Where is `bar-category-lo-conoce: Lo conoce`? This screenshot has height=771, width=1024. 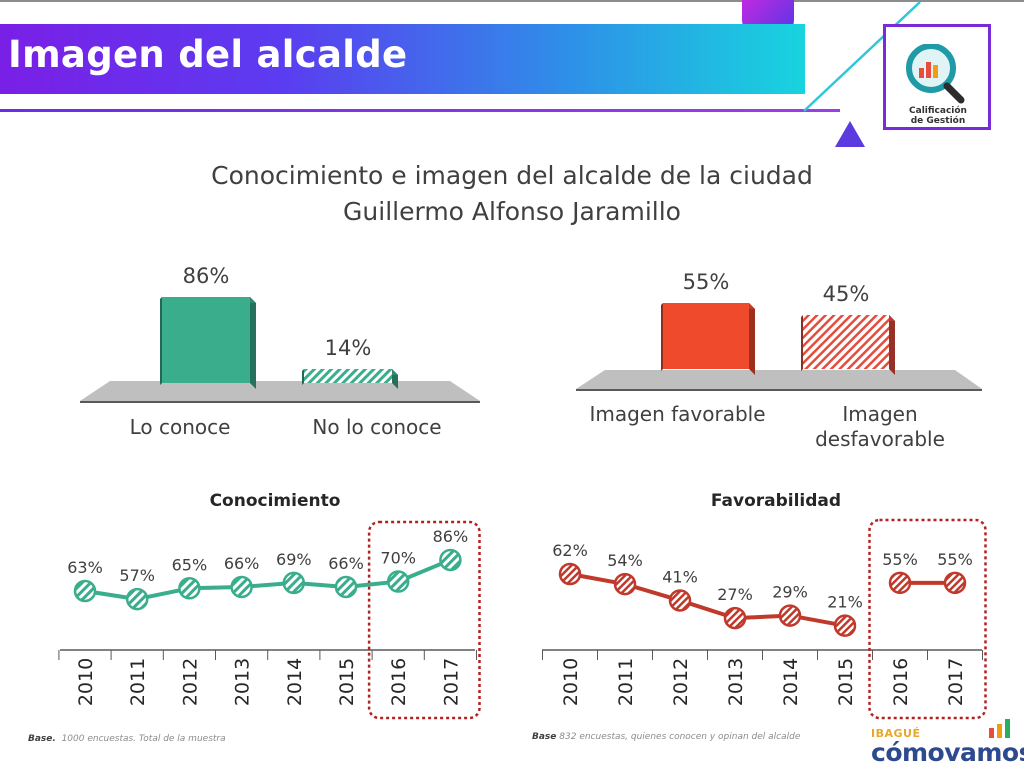
bar-category-lo-conoce: Lo conoce is located at coordinates (180, 427).